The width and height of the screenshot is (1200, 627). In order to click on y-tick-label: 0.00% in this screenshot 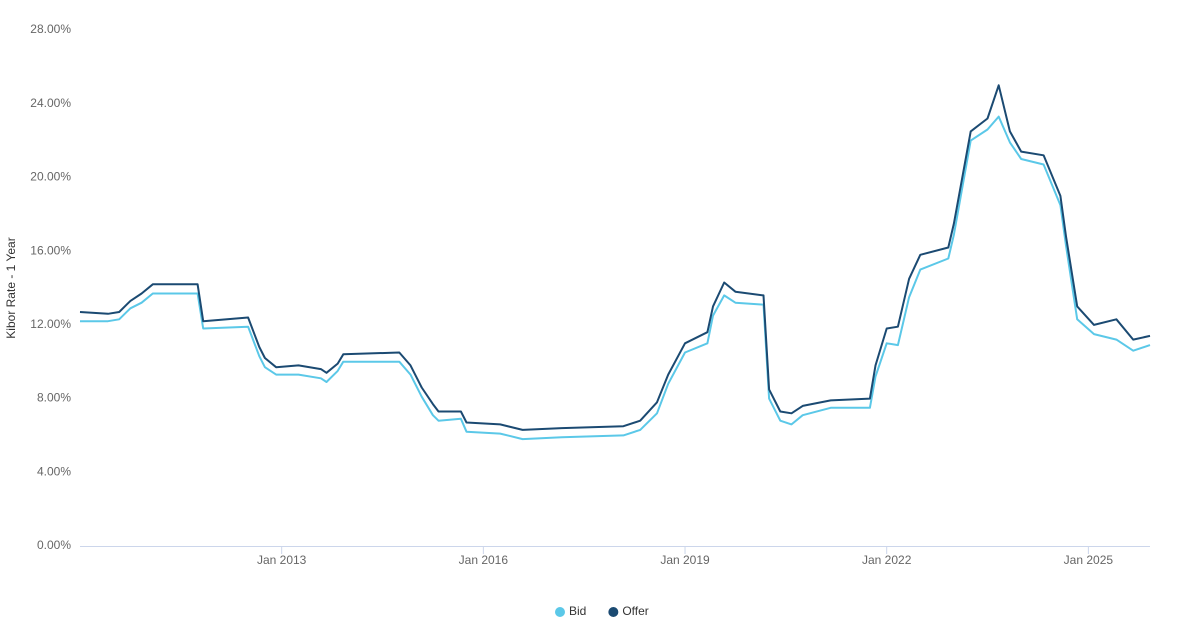, I will do `click(54, 545)`.